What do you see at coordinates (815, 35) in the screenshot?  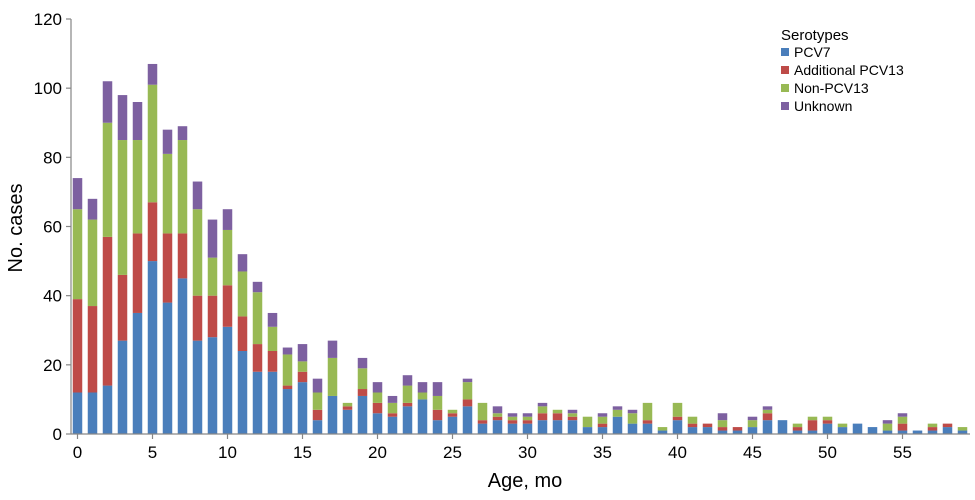 I see `legend-title: Serotypes` at bounding box center [815, 35].